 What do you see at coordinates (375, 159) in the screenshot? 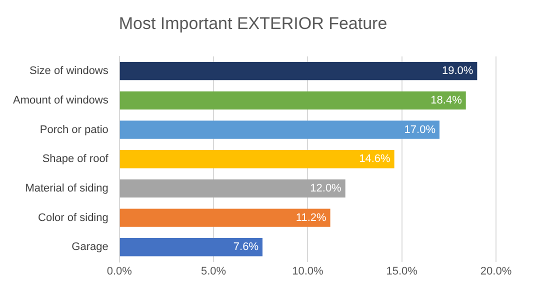
I see `data-label: 14.6%` at bounding box center [375, 159].